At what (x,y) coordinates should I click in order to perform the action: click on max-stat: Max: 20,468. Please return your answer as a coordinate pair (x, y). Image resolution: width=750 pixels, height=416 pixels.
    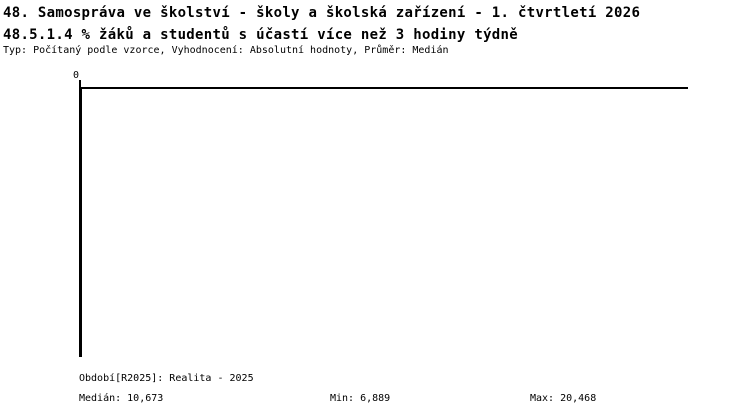
    Looking at the image, I should click on (563, 398).